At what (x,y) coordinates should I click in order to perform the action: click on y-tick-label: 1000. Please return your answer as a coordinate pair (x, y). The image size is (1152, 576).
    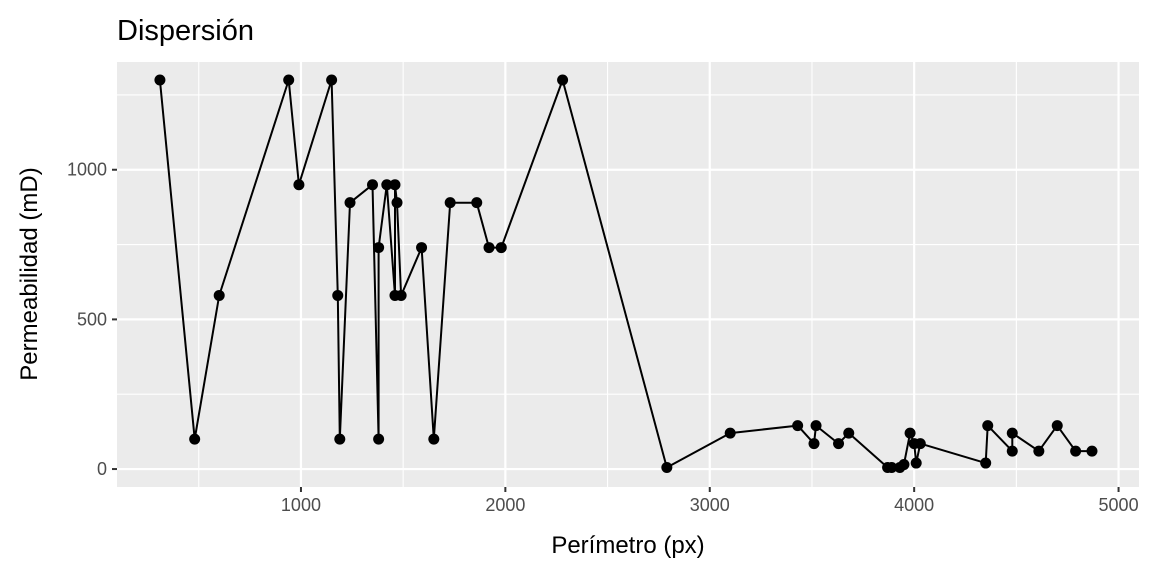
    Looking at the image, I should click on (87, 170).